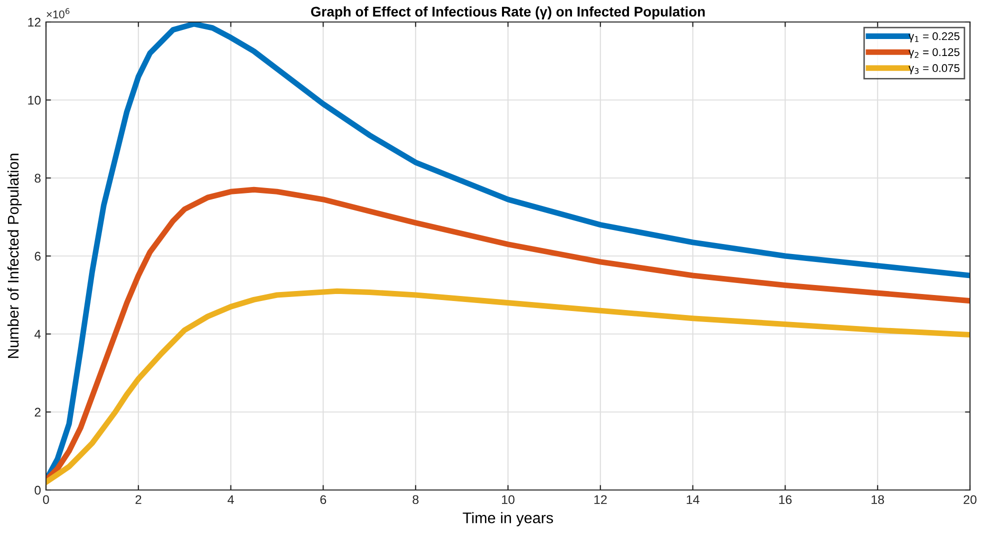 The width and height of the screenshot is (984, 537). I want to click on x-tick-label: 18, so click(878, 499).